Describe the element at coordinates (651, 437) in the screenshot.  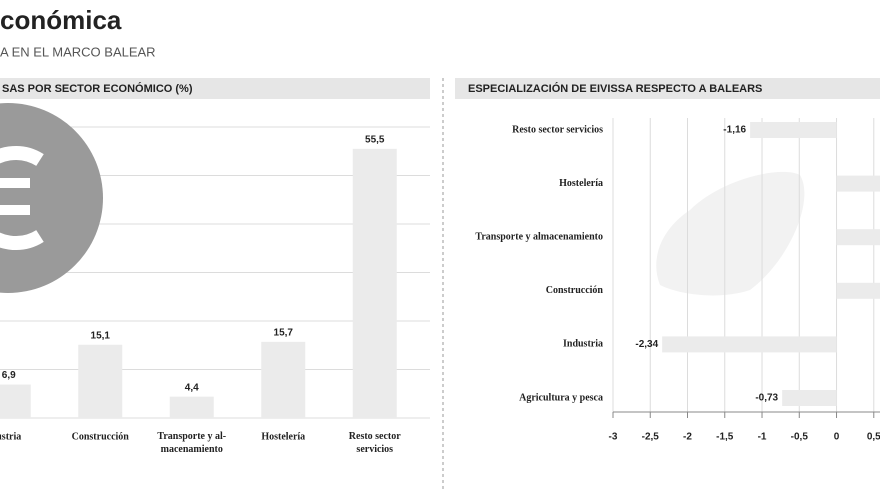
I see `x-tick-label: -2,5` at that location.